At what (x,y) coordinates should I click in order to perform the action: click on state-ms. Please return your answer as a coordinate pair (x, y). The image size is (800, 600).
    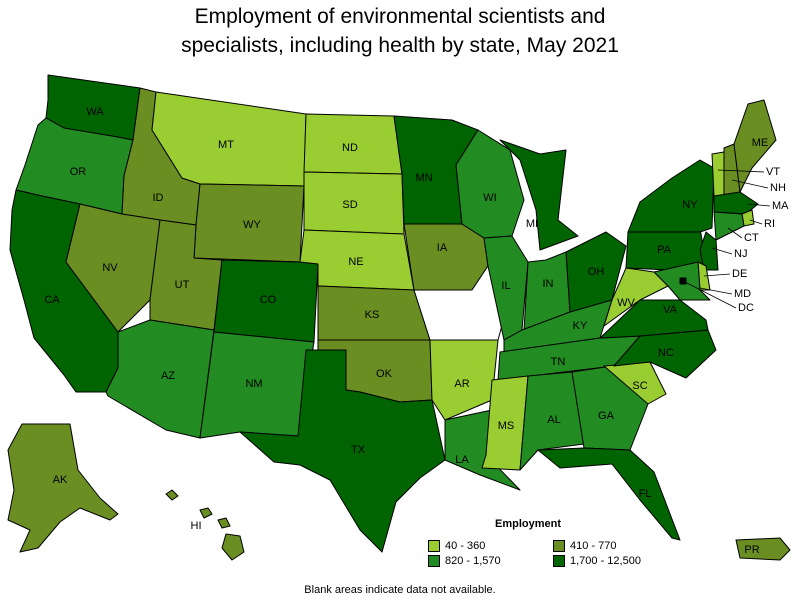
    Looking at the image, I should click on (505, 423).